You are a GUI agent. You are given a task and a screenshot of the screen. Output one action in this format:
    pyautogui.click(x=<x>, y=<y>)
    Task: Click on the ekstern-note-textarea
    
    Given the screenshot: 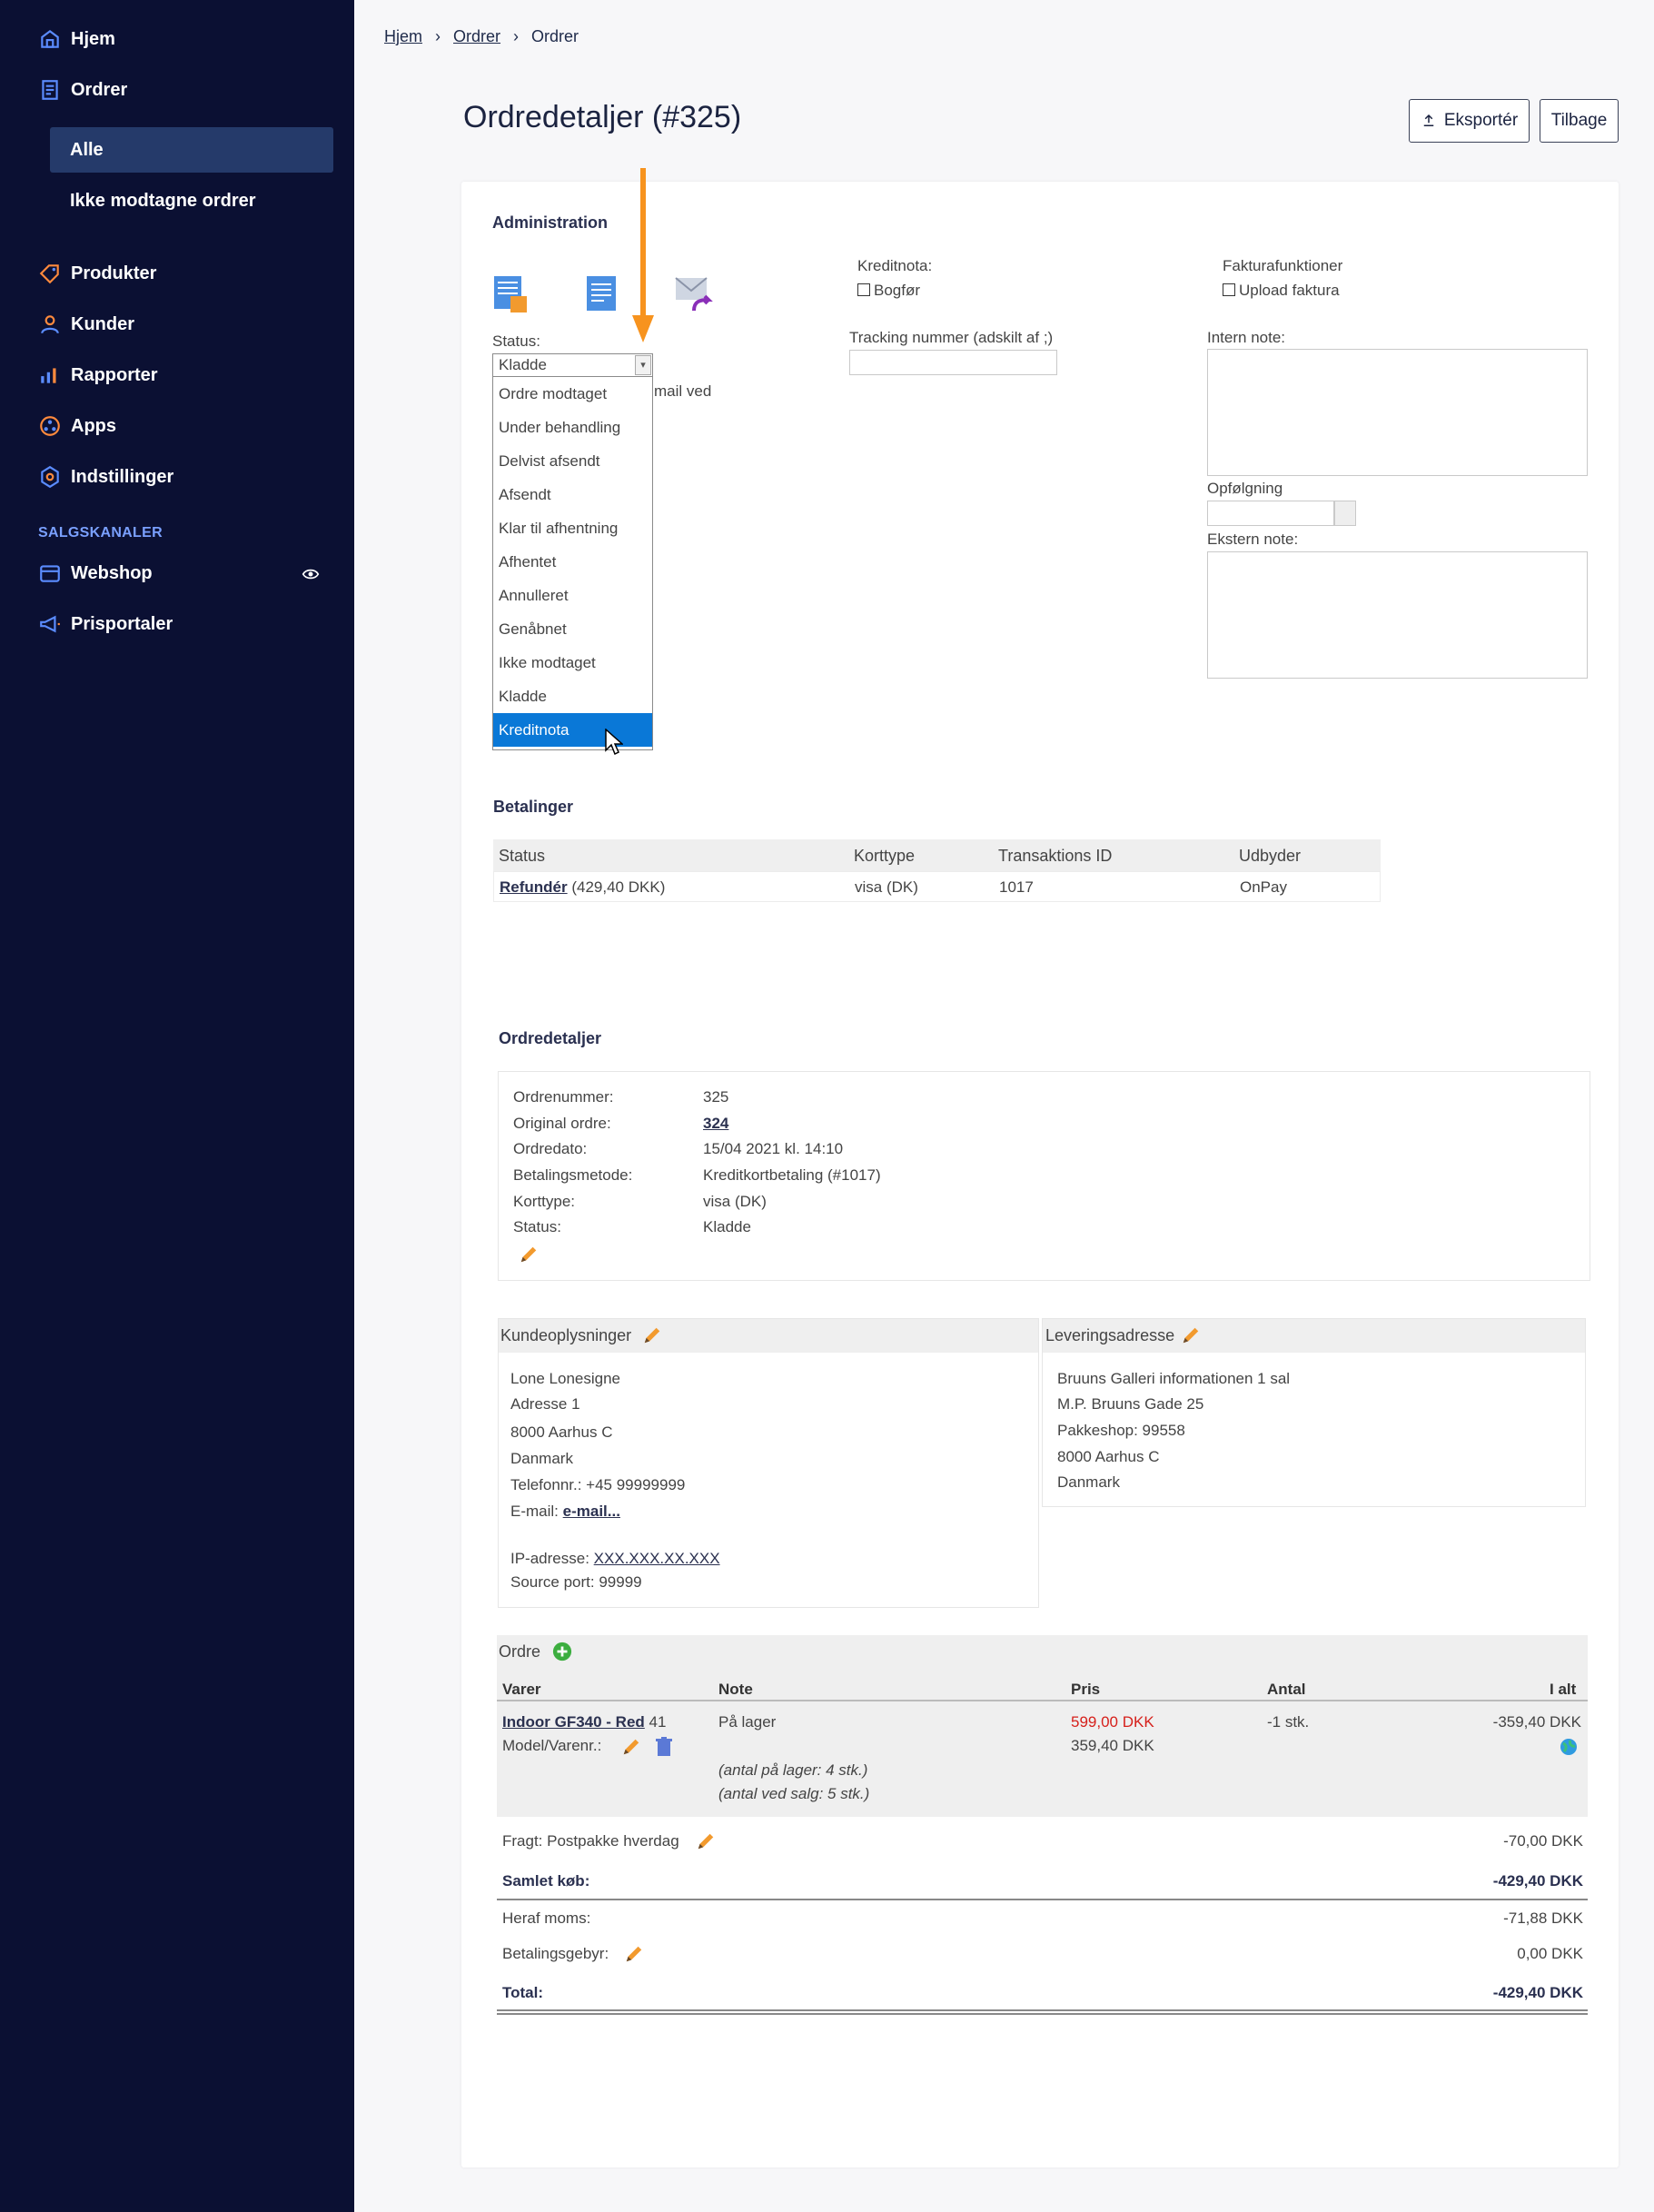 What is the action you would take?
    pyautogui.click(x=1397, y=615)
    